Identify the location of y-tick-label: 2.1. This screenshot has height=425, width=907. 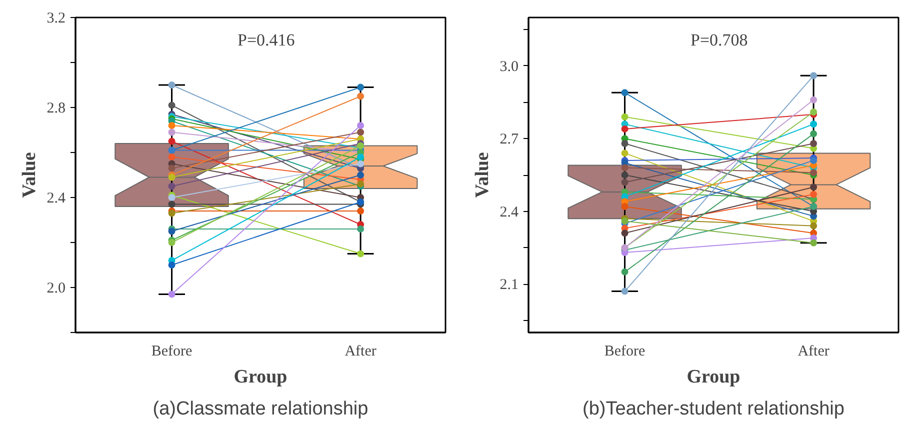
(509, 285).